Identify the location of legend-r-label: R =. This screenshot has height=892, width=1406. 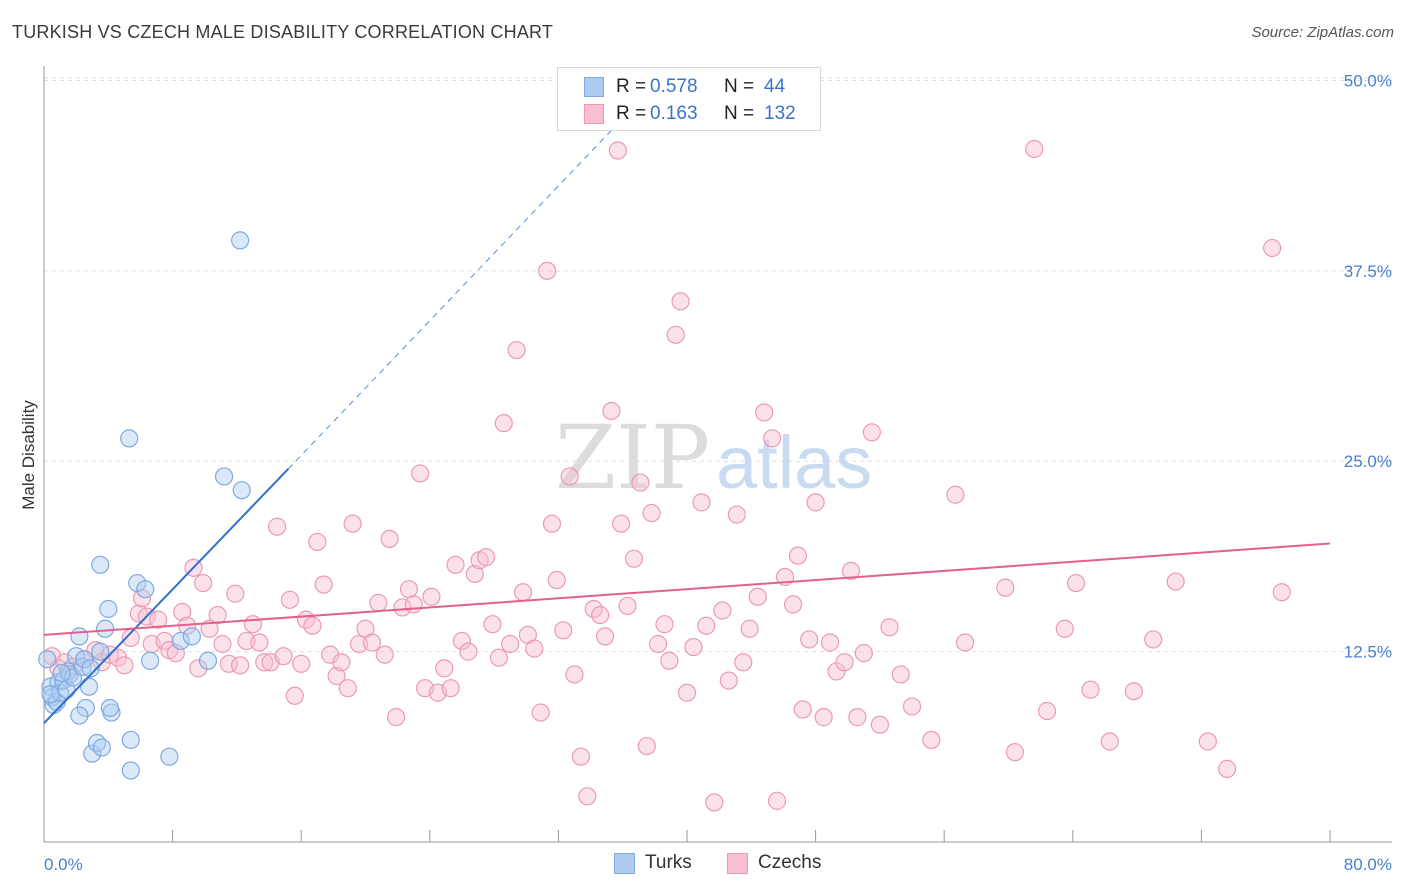
(631, 113).